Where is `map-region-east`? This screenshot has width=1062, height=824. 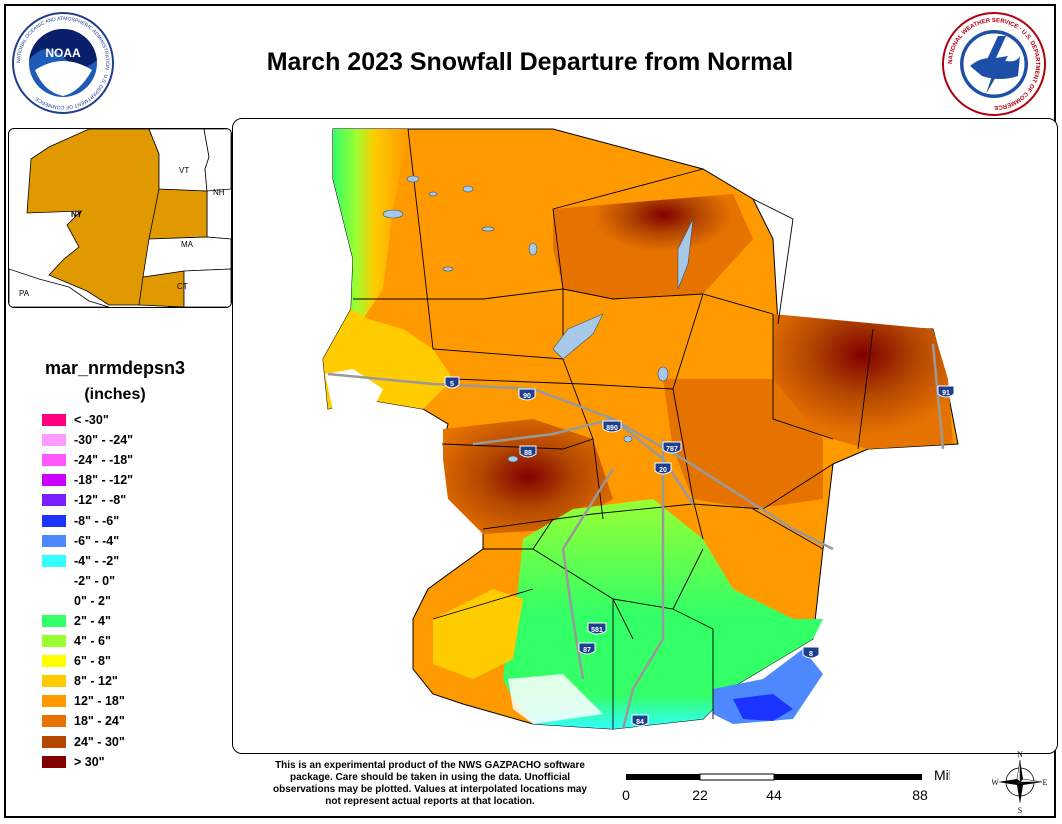
map-region-east is located at coordinates (863, 381).